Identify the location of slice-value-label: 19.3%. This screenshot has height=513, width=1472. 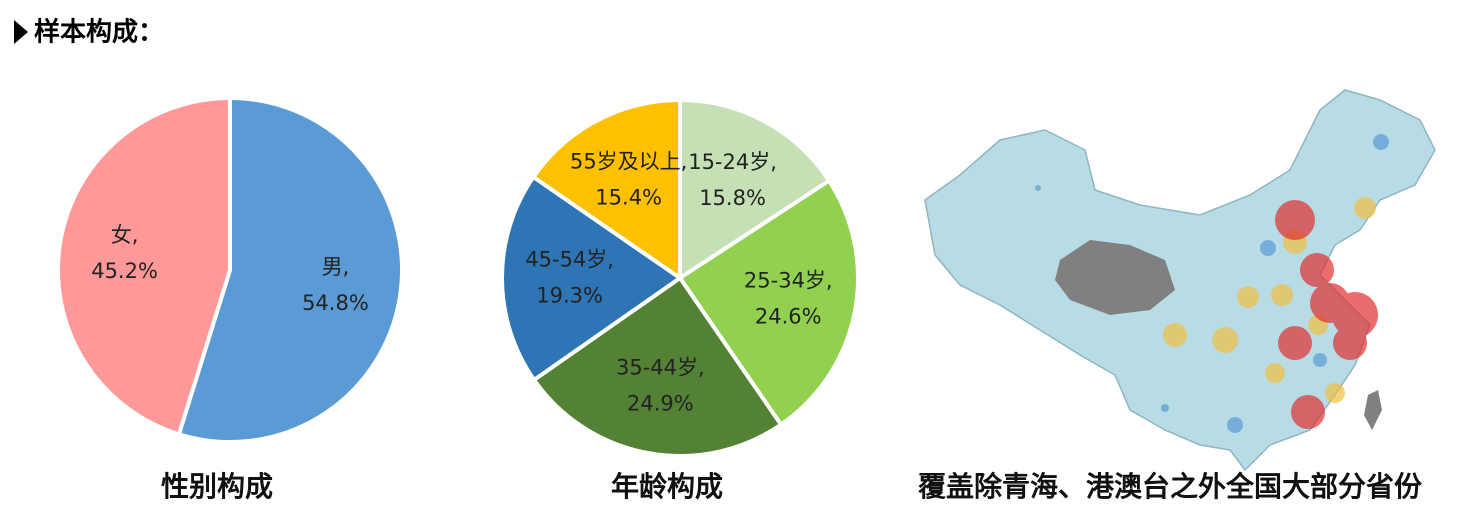
(569, 295).